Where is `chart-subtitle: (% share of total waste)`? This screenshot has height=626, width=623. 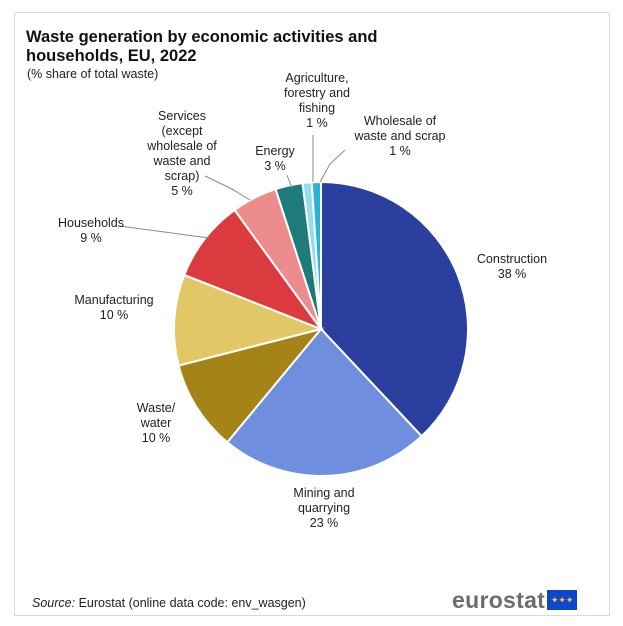 chart-subtitle: (% share of total waste) is located at coordinates (93, 74).